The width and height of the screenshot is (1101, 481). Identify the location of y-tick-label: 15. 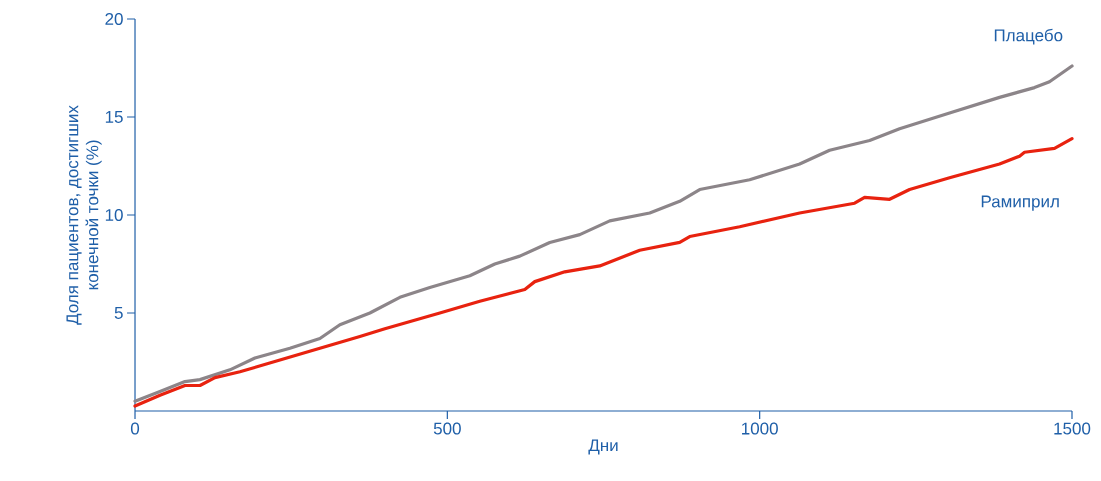
(114, 117).